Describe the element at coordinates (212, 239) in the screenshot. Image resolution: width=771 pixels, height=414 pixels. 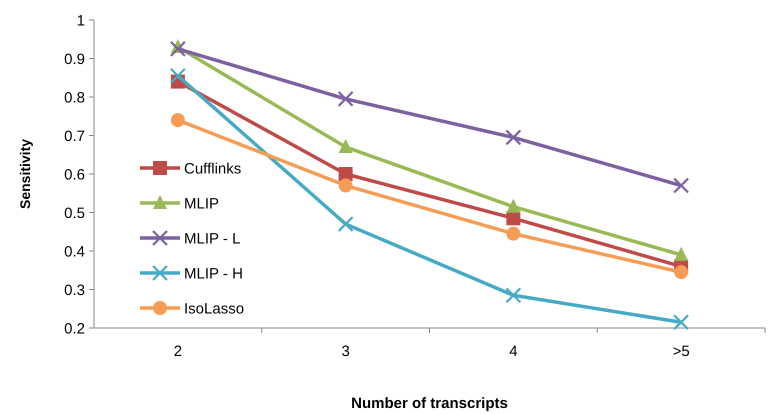
I see `legend-label: MLIP - L` at that location.